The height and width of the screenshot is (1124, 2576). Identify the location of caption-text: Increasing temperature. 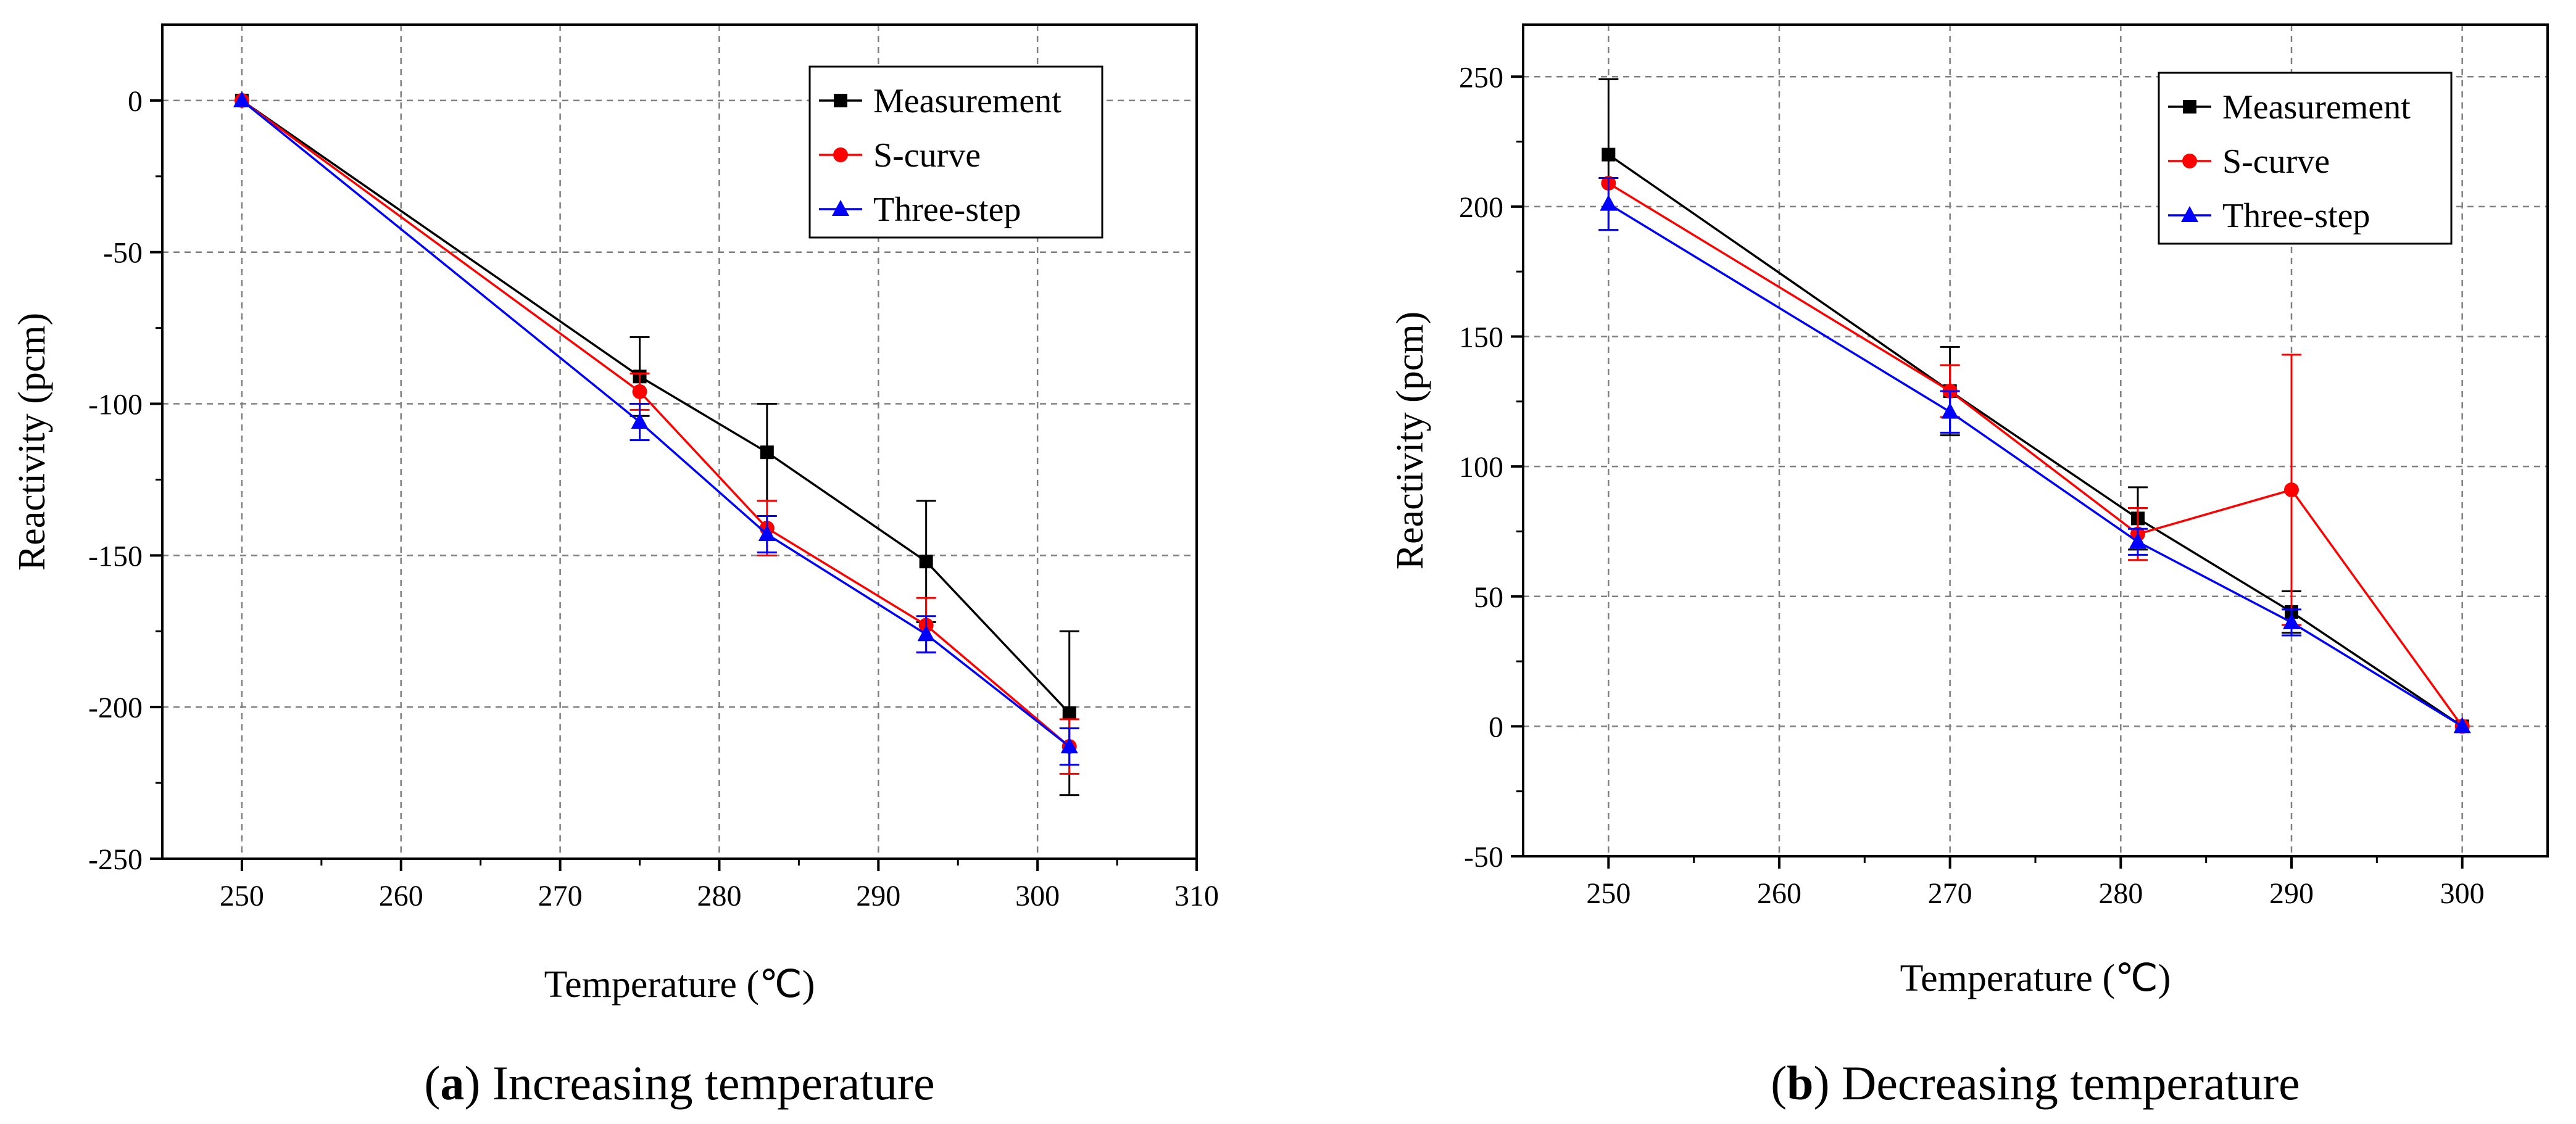
(713, 1083).